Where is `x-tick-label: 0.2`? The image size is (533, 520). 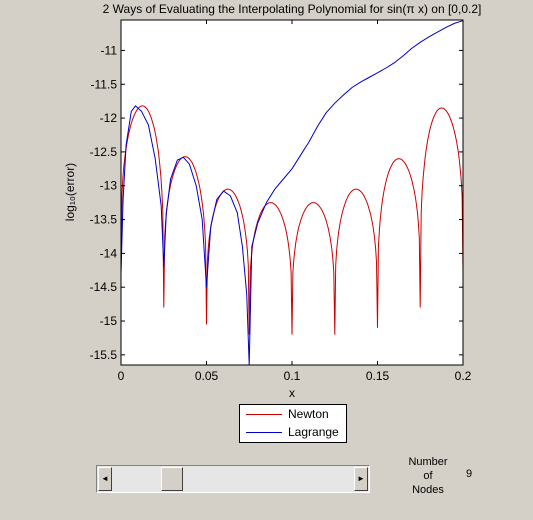 x-tick-label: 0.2 is located at coordinates (463, 376).